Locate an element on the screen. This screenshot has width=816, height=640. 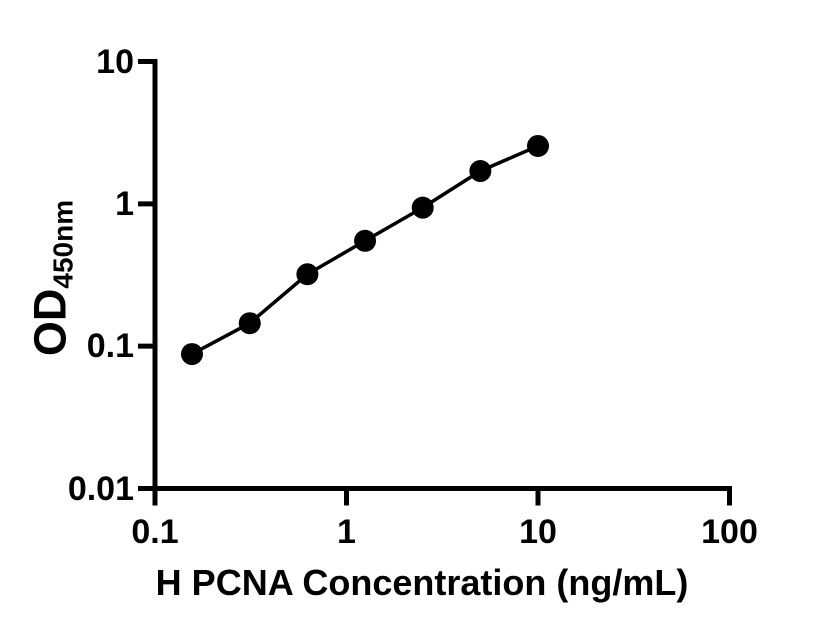
x-tick-label: 1 is located at coordinates (346, 532).